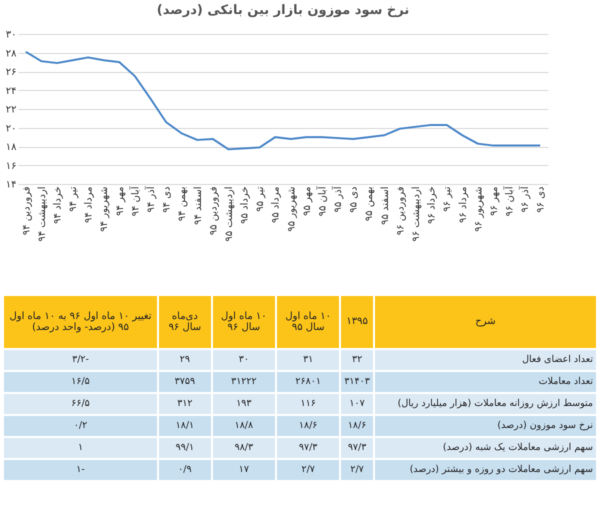 Image resolution: width=600 pixels, height=521 pixels. I want to click on x-tick-label: فروردین ۹۴, so click(26, 211).